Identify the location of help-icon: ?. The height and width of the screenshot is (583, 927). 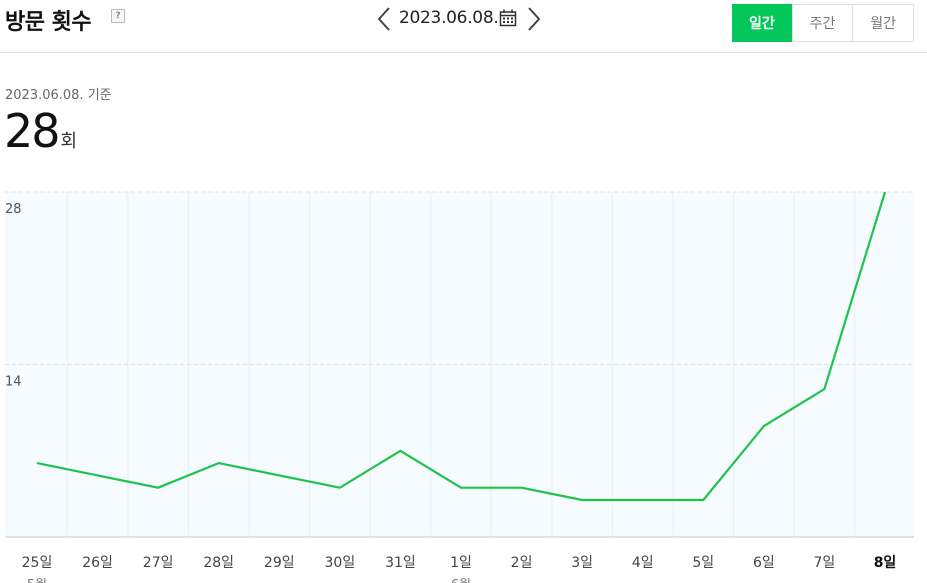
(118, 16).